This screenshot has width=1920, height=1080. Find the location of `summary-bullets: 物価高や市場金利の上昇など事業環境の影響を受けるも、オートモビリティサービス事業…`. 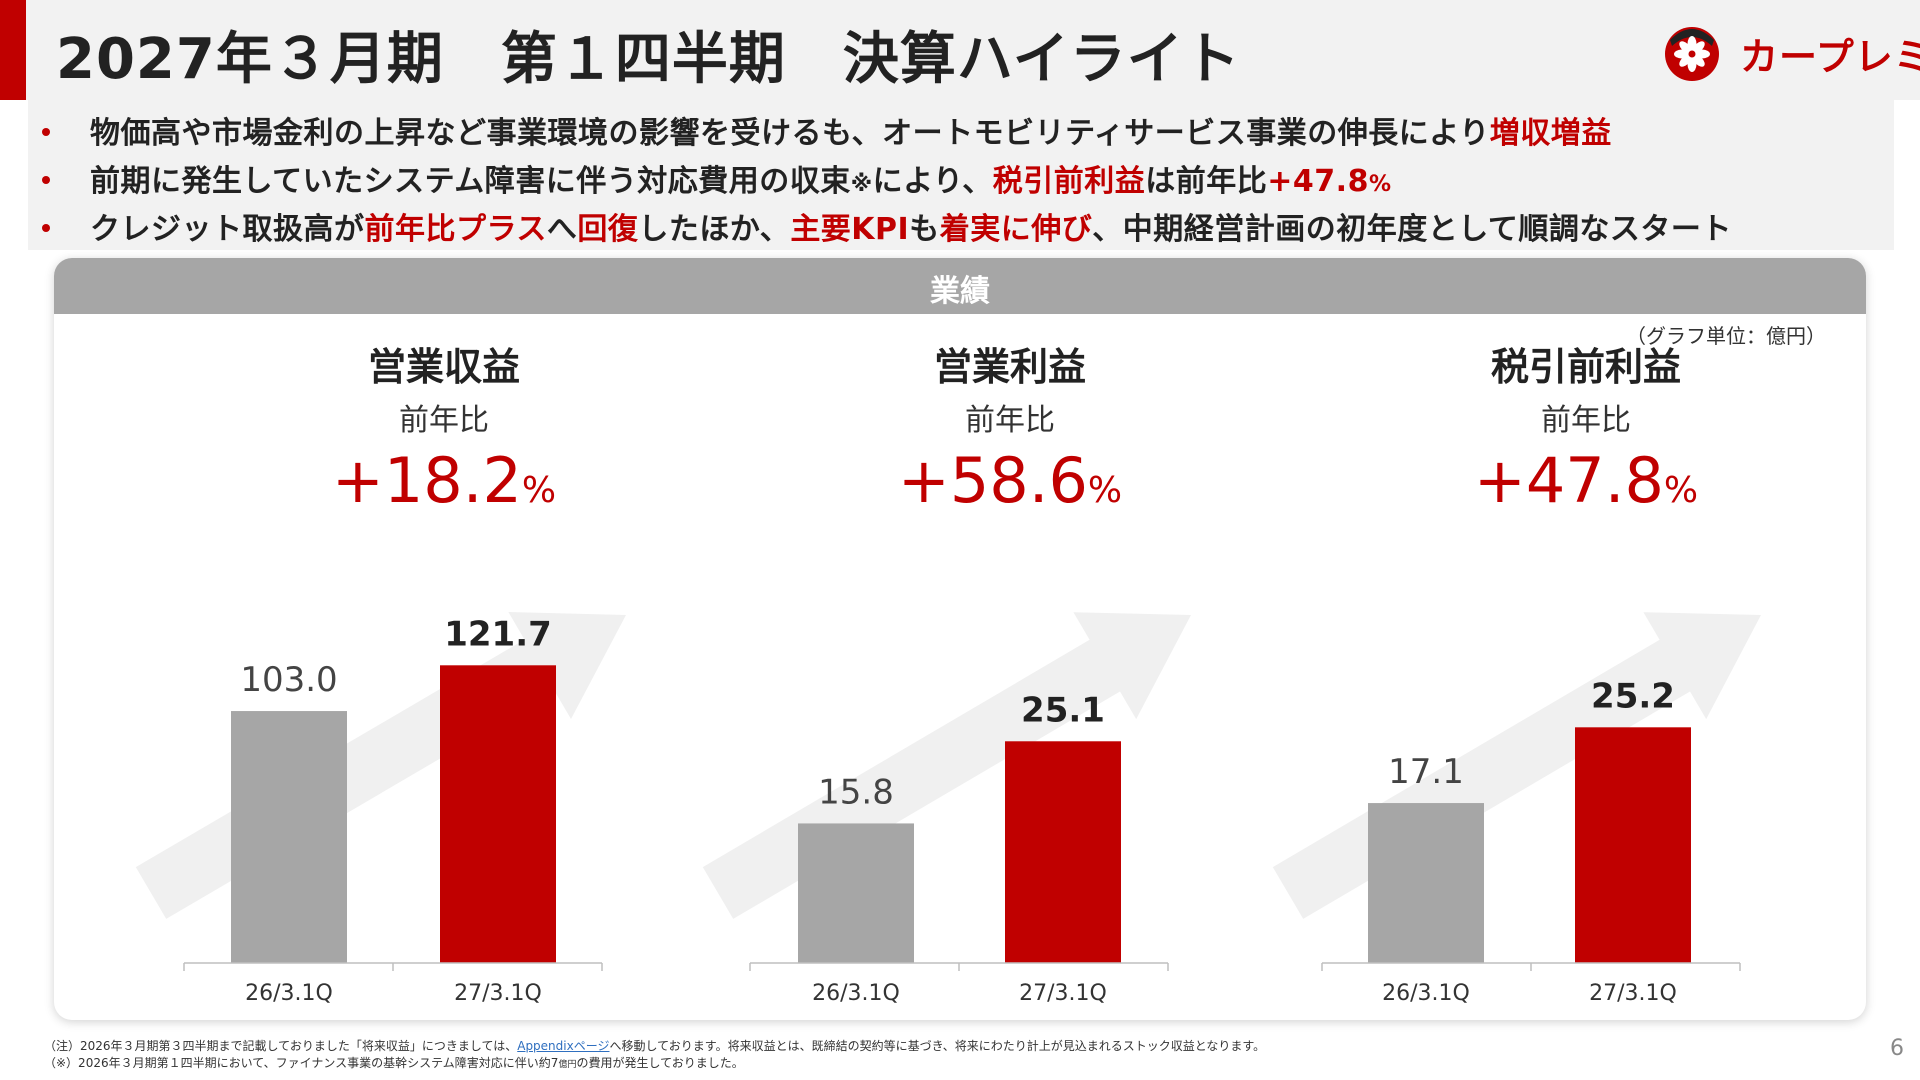

summary-bullets: 物価高や市場金利の上昇など事業環境の影響を受けるも、オートモビリティサービス事業… is located at coordinates (961, 175).